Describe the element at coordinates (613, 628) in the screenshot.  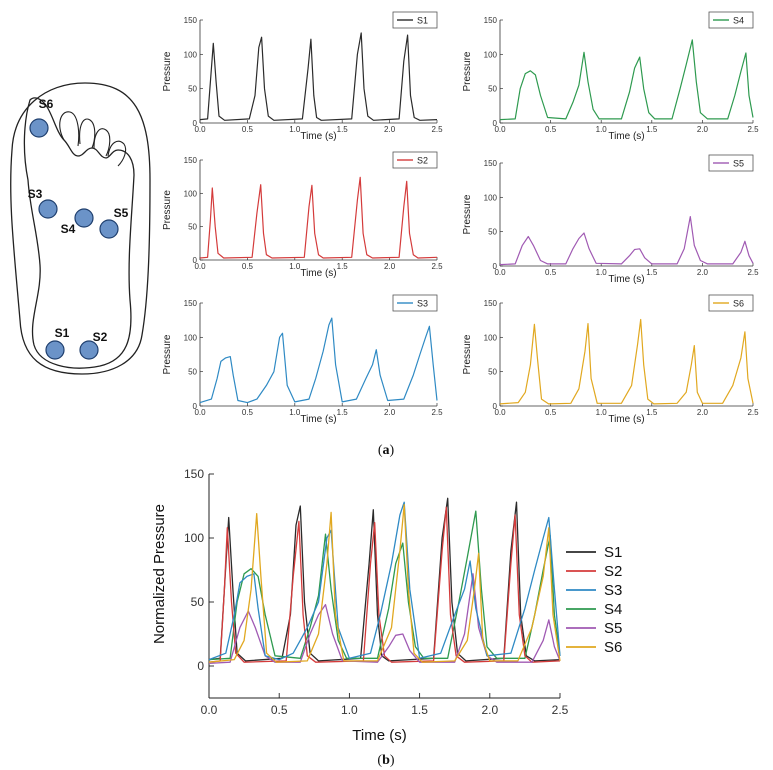
I see `legend-label-s5: S5` at that location.